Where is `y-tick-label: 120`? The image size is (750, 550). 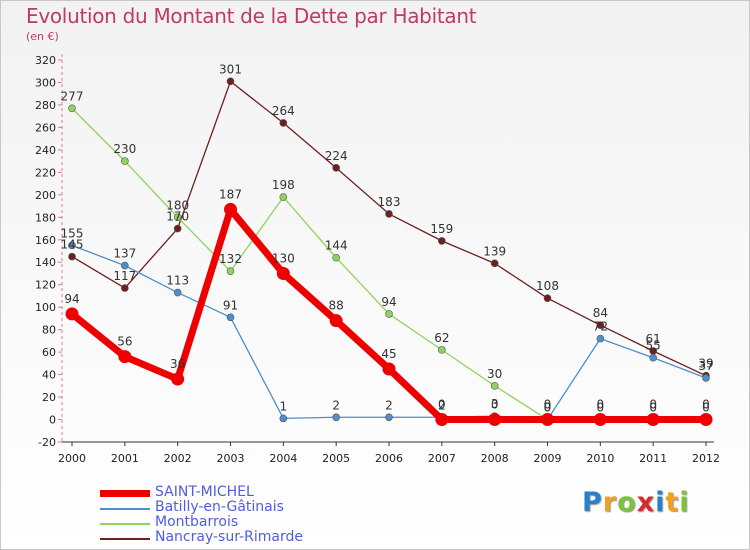 y-tick-label: 120 is located at coordinates (45, 285).